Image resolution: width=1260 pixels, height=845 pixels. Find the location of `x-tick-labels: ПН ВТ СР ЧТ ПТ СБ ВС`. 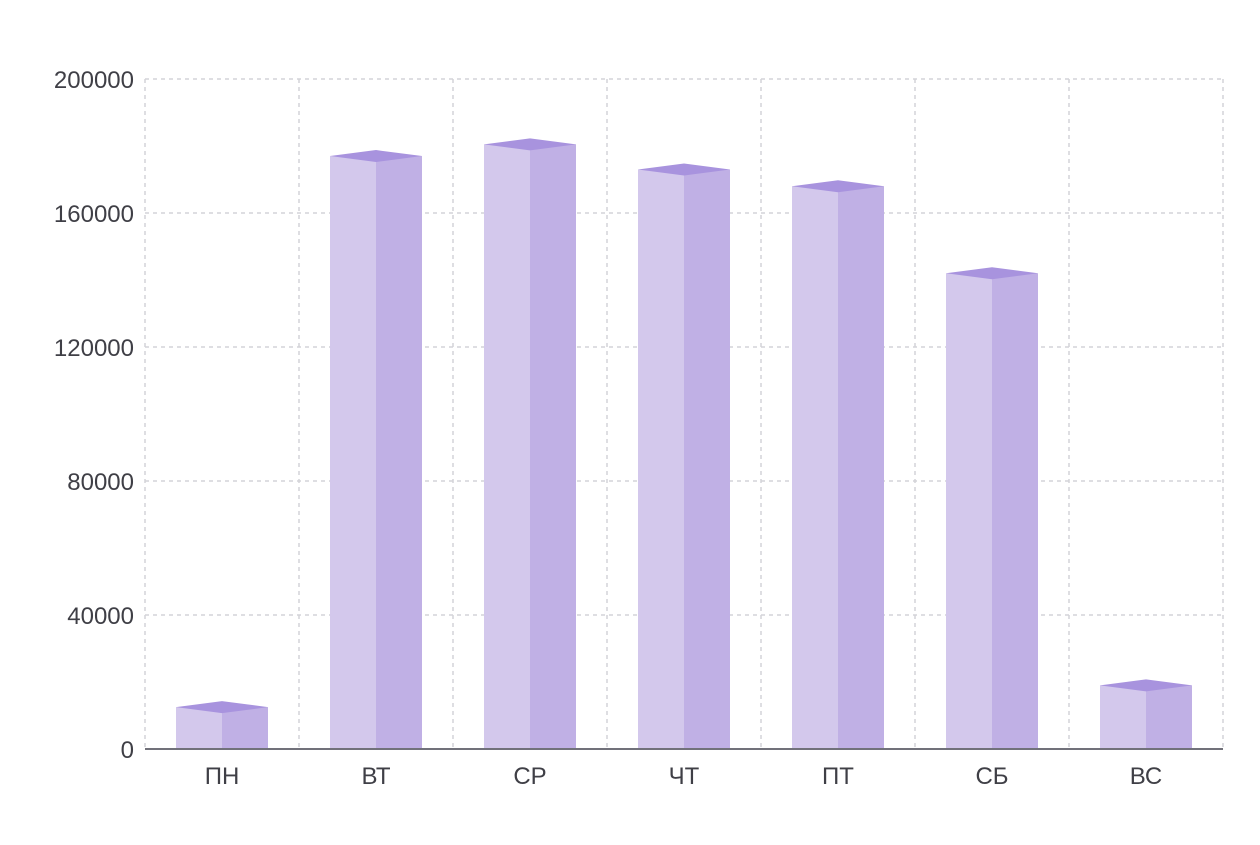

x-tick-labels: ПН ВТ СР ЧТ ПТ СБ ВС is located at coordinates (684, 776).